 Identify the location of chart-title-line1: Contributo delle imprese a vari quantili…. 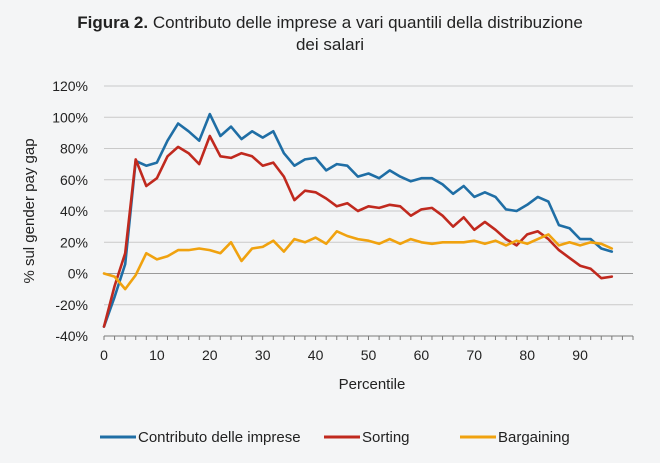
(367, 22).